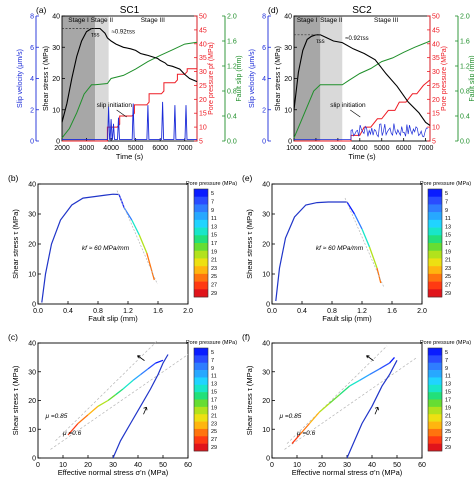 The height and width of the screenshot is (487, 474). Describe the element at coordinates (62, 148) in the screenshot. I see `x-tick-label: 2000` at that location.